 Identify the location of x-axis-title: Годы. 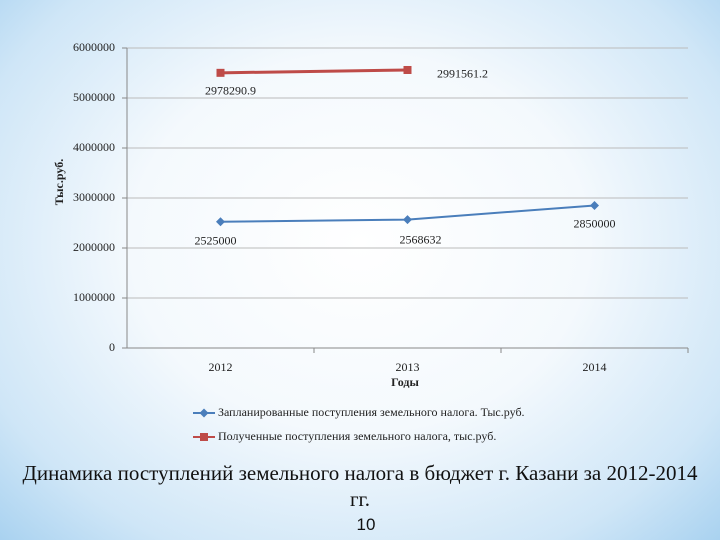
(405, 382).